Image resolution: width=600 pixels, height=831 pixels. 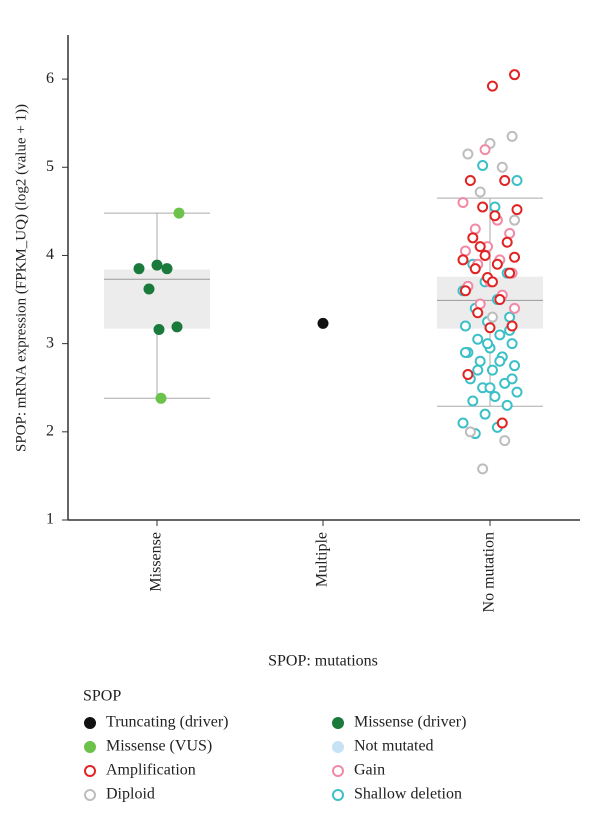 What do you see at coordinates (408, 794) in the screenshot?
I see `legend-label: Shallow deletion` at bounding box center [408, 794].